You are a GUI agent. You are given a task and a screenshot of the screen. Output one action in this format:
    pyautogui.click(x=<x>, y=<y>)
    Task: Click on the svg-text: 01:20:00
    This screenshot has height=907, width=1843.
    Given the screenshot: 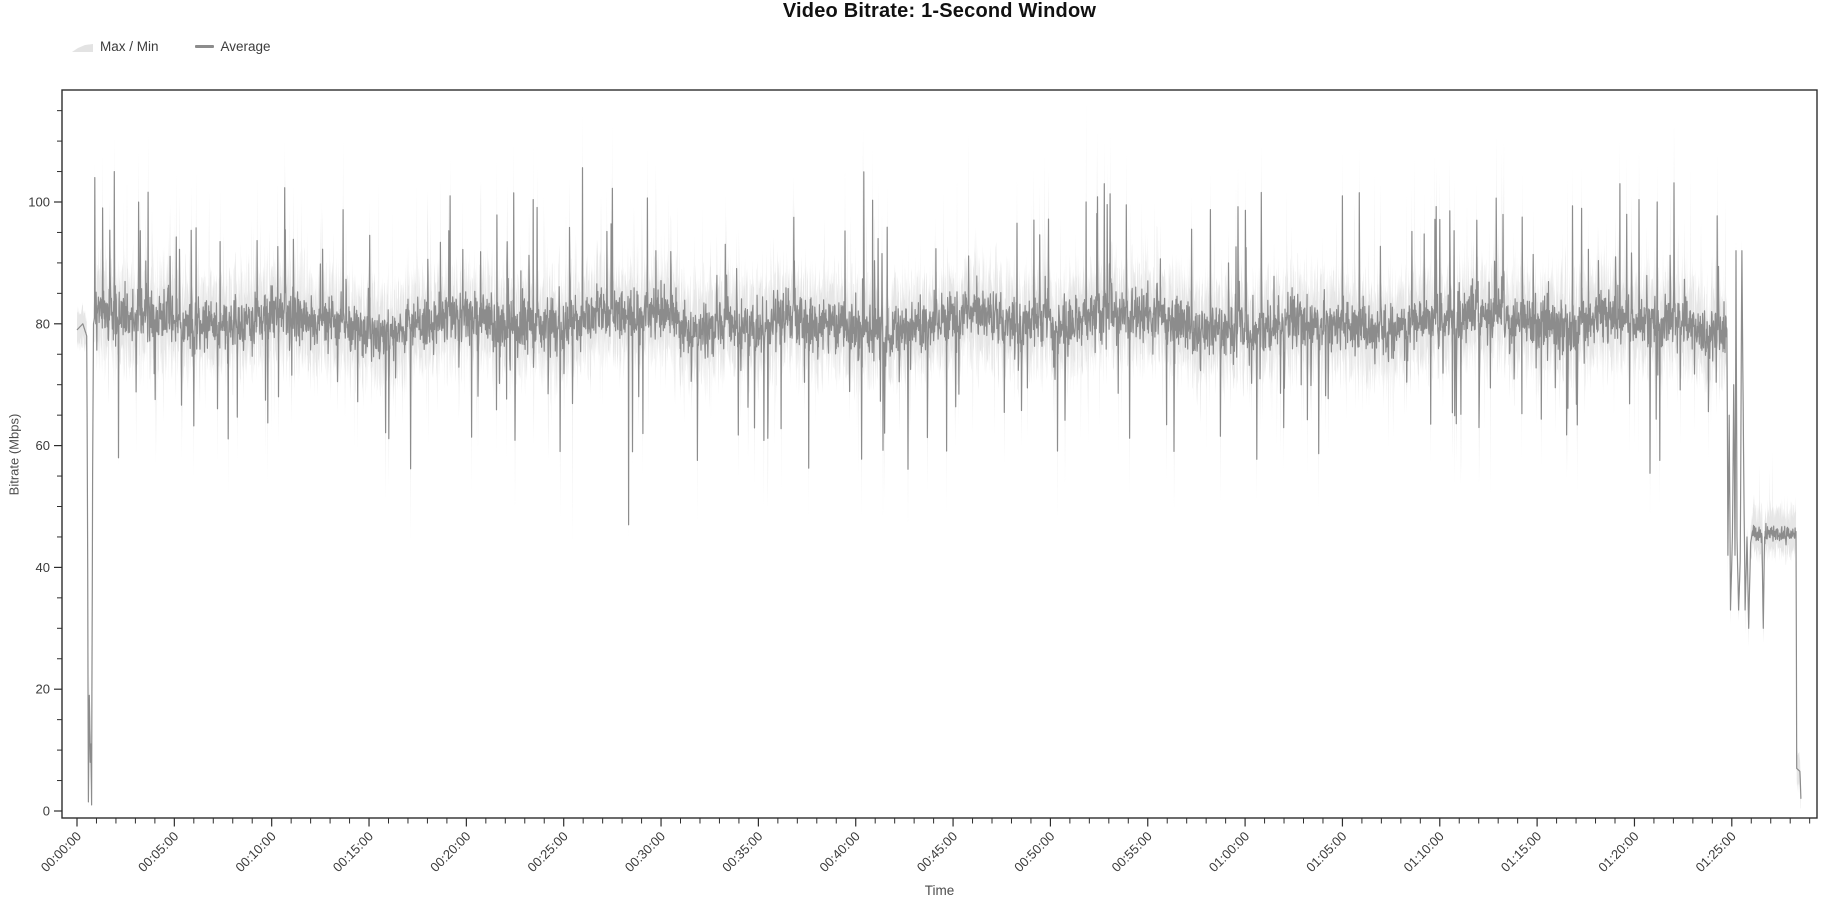 What is the action you would take?
    pyautogui.click(x=1618, y=852)
    